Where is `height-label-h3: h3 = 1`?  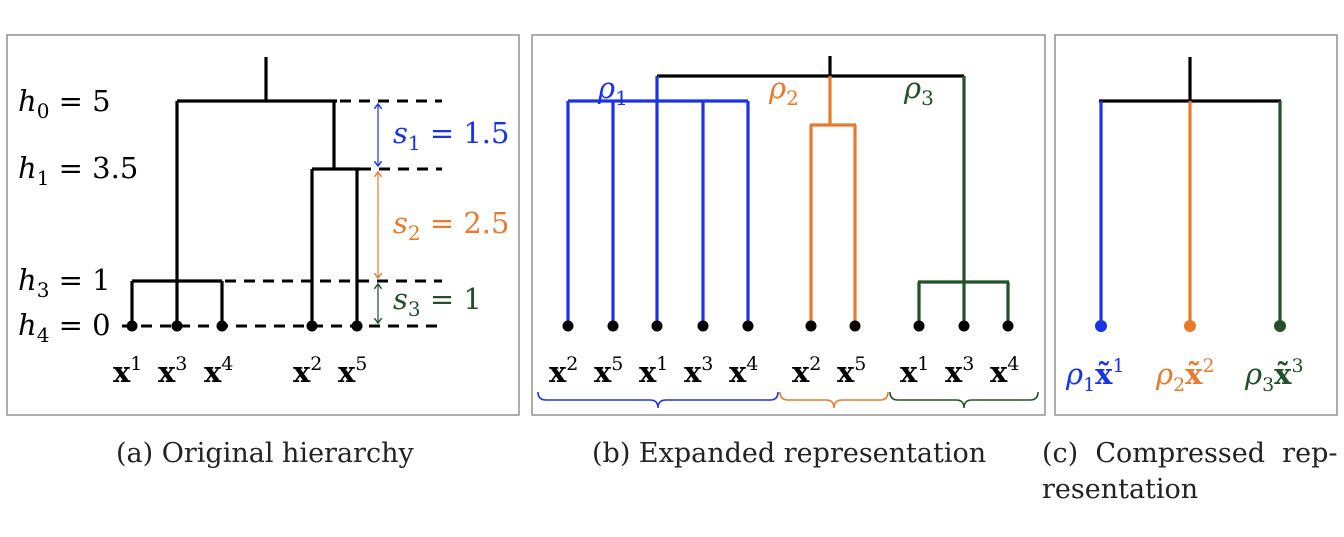
height-label-h3: h3 = 1 is located at coordinates (64, 282).